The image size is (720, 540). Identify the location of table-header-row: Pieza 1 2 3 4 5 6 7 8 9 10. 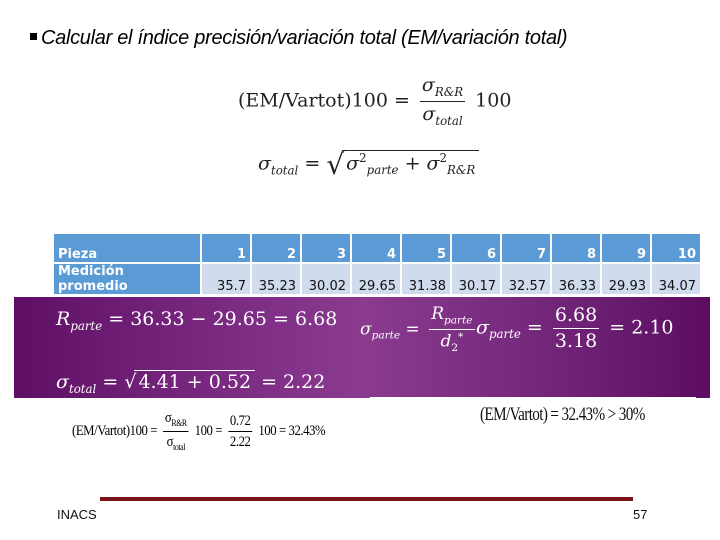
(377, 248).